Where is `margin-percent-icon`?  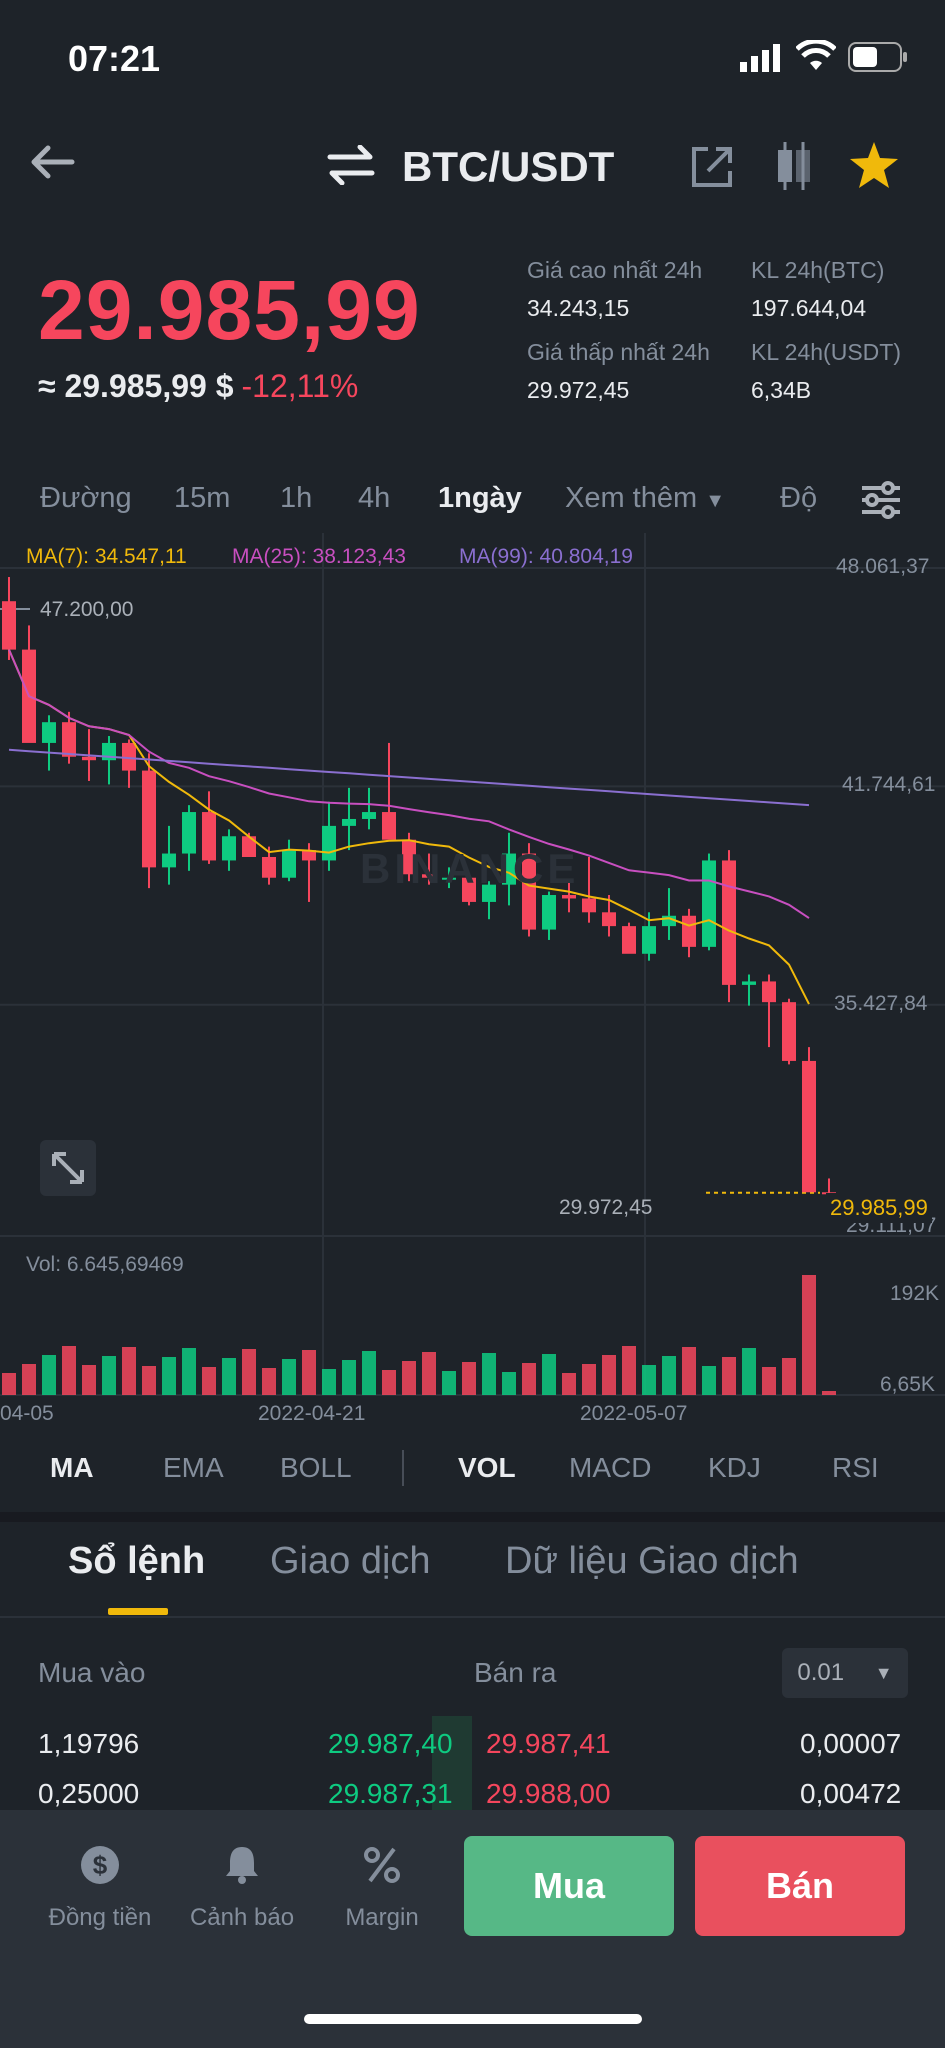 margin-percent-icon is located at coordinates (382, 1867).